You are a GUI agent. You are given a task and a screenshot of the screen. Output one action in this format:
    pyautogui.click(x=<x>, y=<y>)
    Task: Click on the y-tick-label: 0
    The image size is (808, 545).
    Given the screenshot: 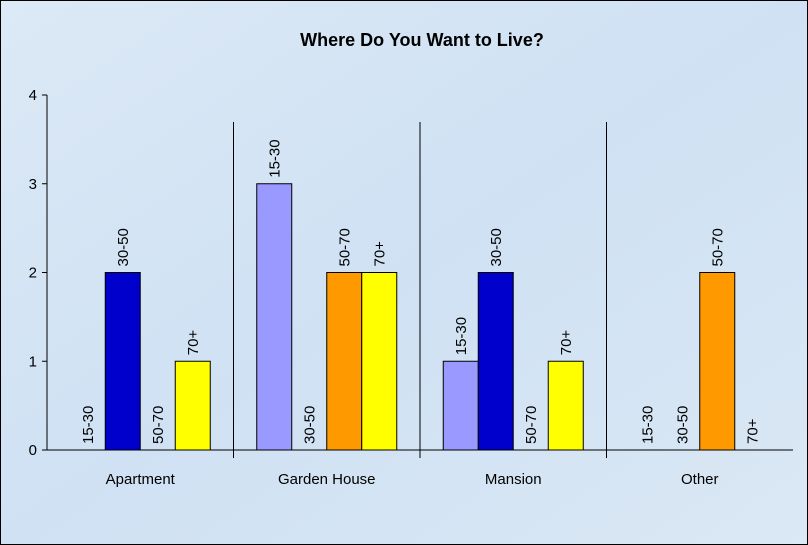 What is the action you would take?
    pyautogui.click(x=33, y=450)
    